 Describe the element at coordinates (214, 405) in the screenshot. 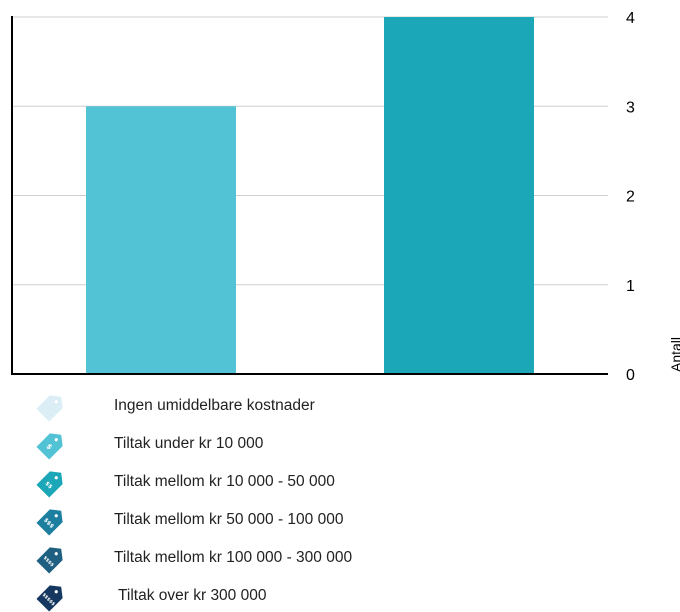

I see `legend-label: Ingen umiddelbare kostnader` at that location.